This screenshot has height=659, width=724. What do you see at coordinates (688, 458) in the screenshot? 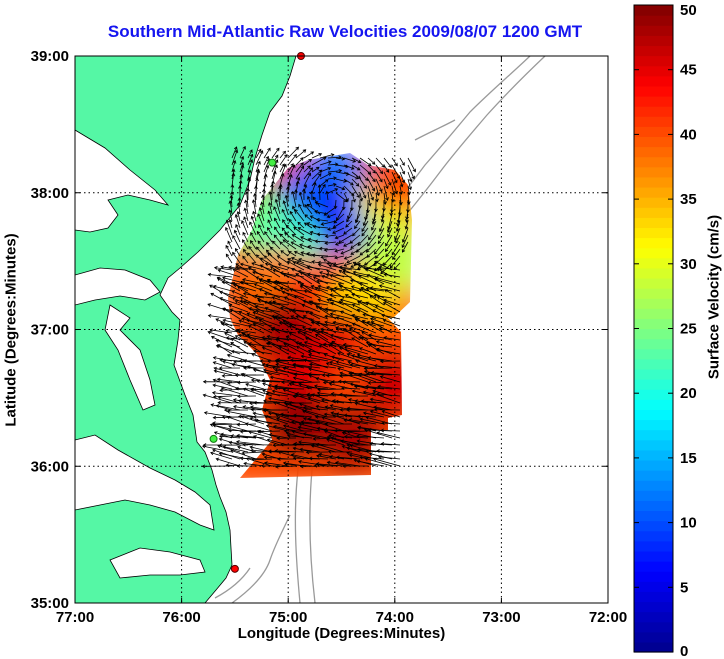
I see `colorbar-tick-label: 15` at bounding box center [688, 458].